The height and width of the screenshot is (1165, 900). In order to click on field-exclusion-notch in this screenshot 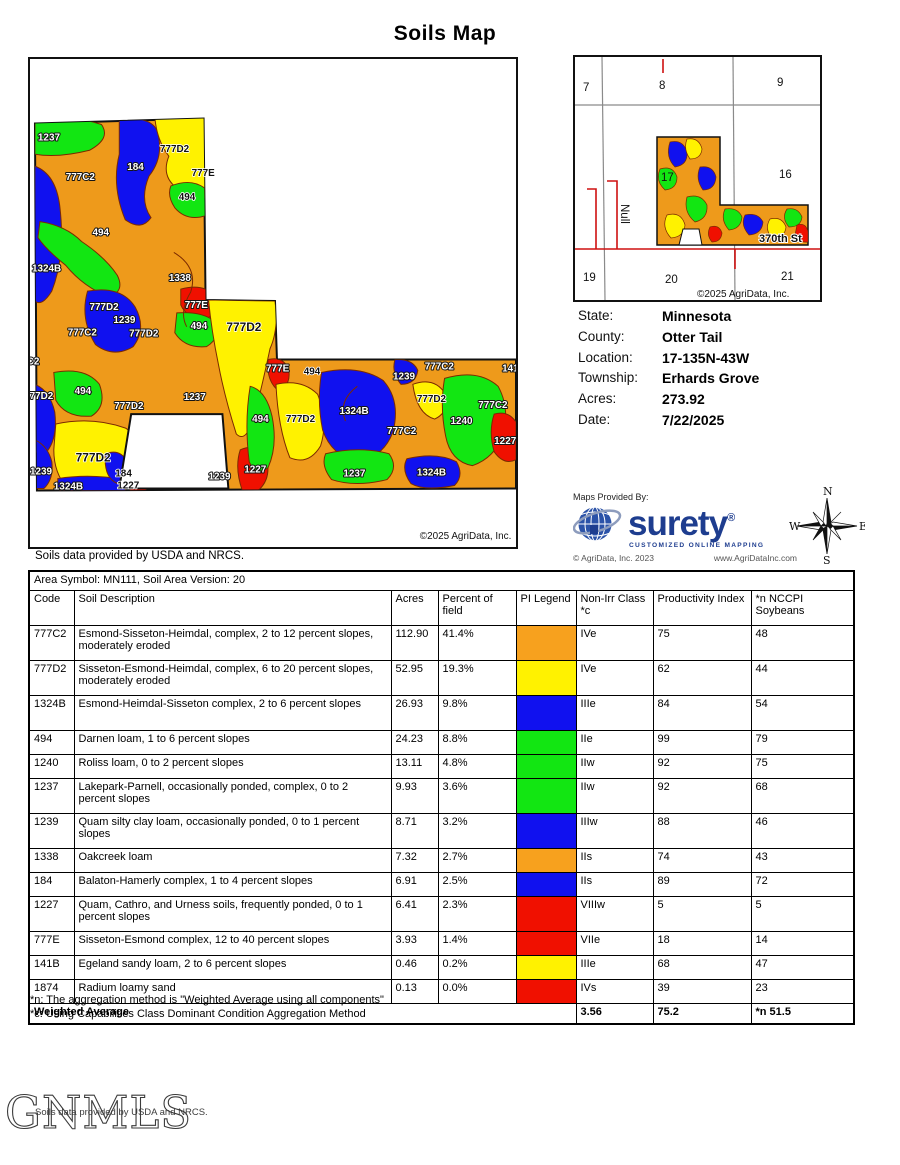, I will do `click(174, 451)`.